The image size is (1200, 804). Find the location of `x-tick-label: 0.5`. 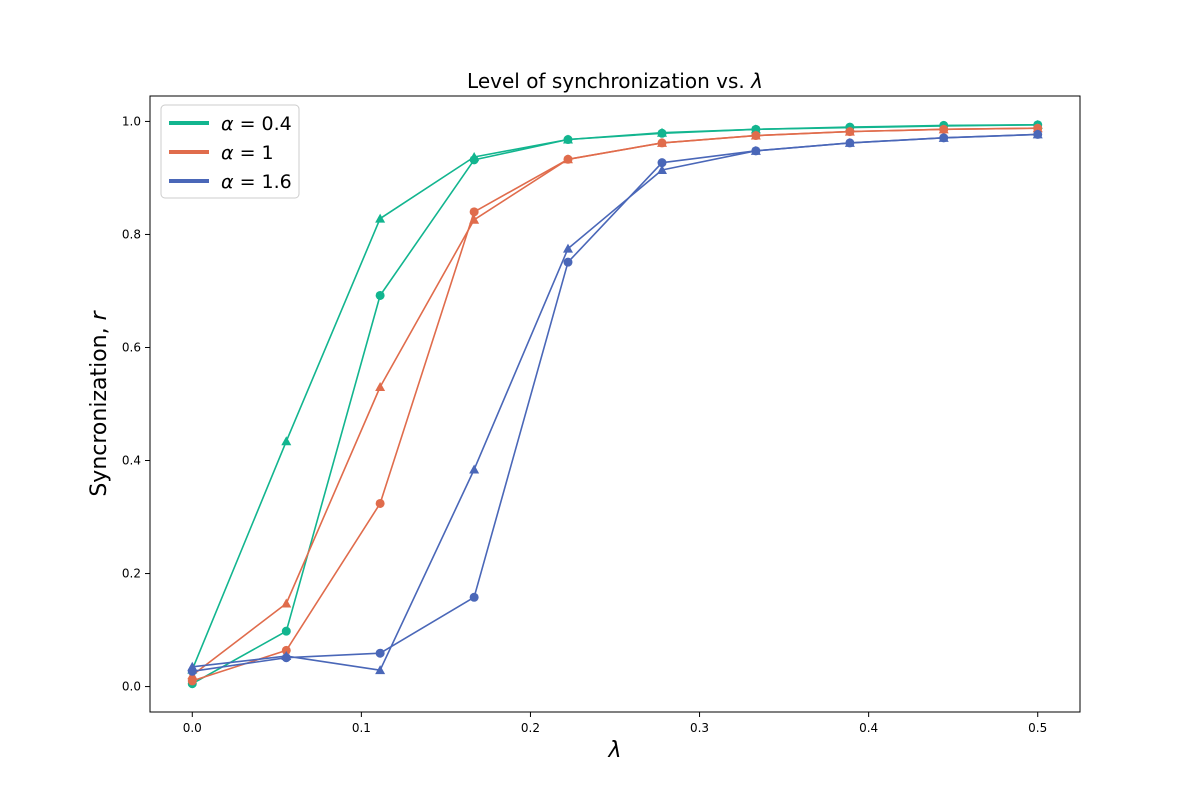

x-tick-label: 0.5 is located at coordinates (1037, 728).